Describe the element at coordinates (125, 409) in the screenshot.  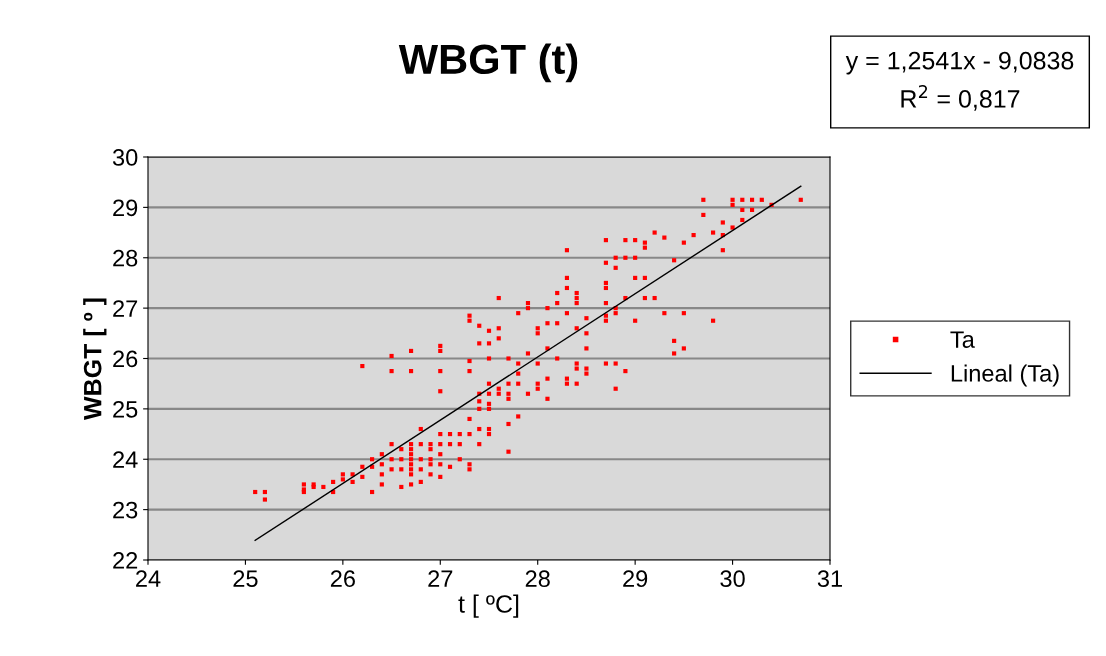
I see `y-tick-label: 25` at that location.